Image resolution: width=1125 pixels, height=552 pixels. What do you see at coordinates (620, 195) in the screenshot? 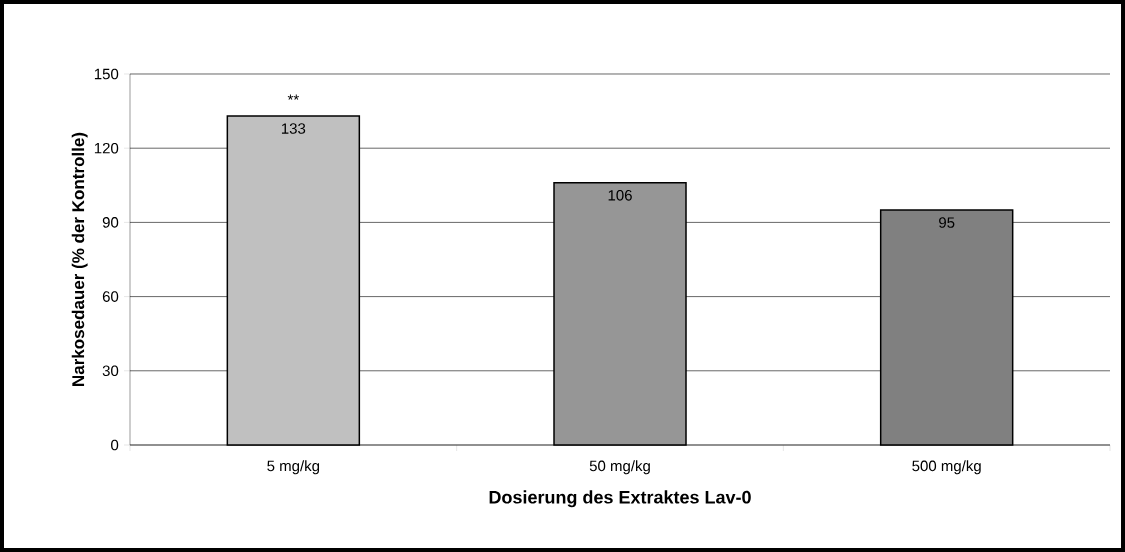
I see `data-label: 106` at bounding box center [620, 195].